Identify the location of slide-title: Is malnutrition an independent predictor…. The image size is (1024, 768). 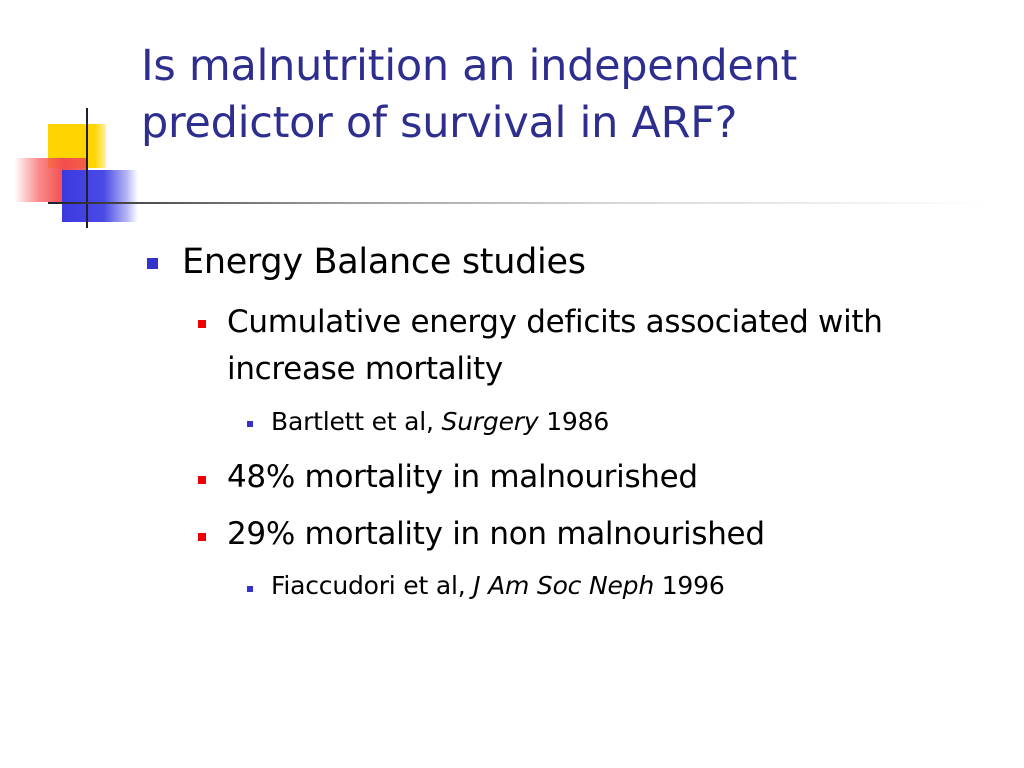
(576, 95).